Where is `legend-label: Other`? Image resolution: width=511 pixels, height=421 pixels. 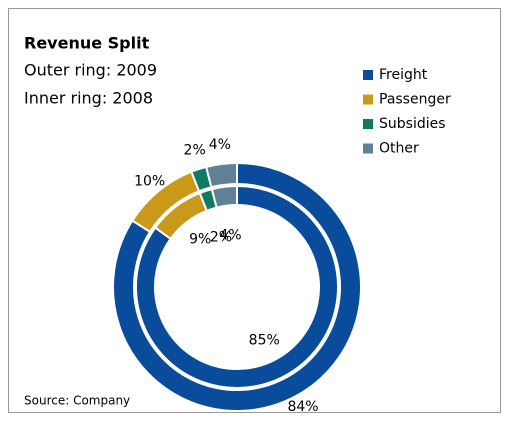 legend-label: Other is located at coordinates (399, 149).